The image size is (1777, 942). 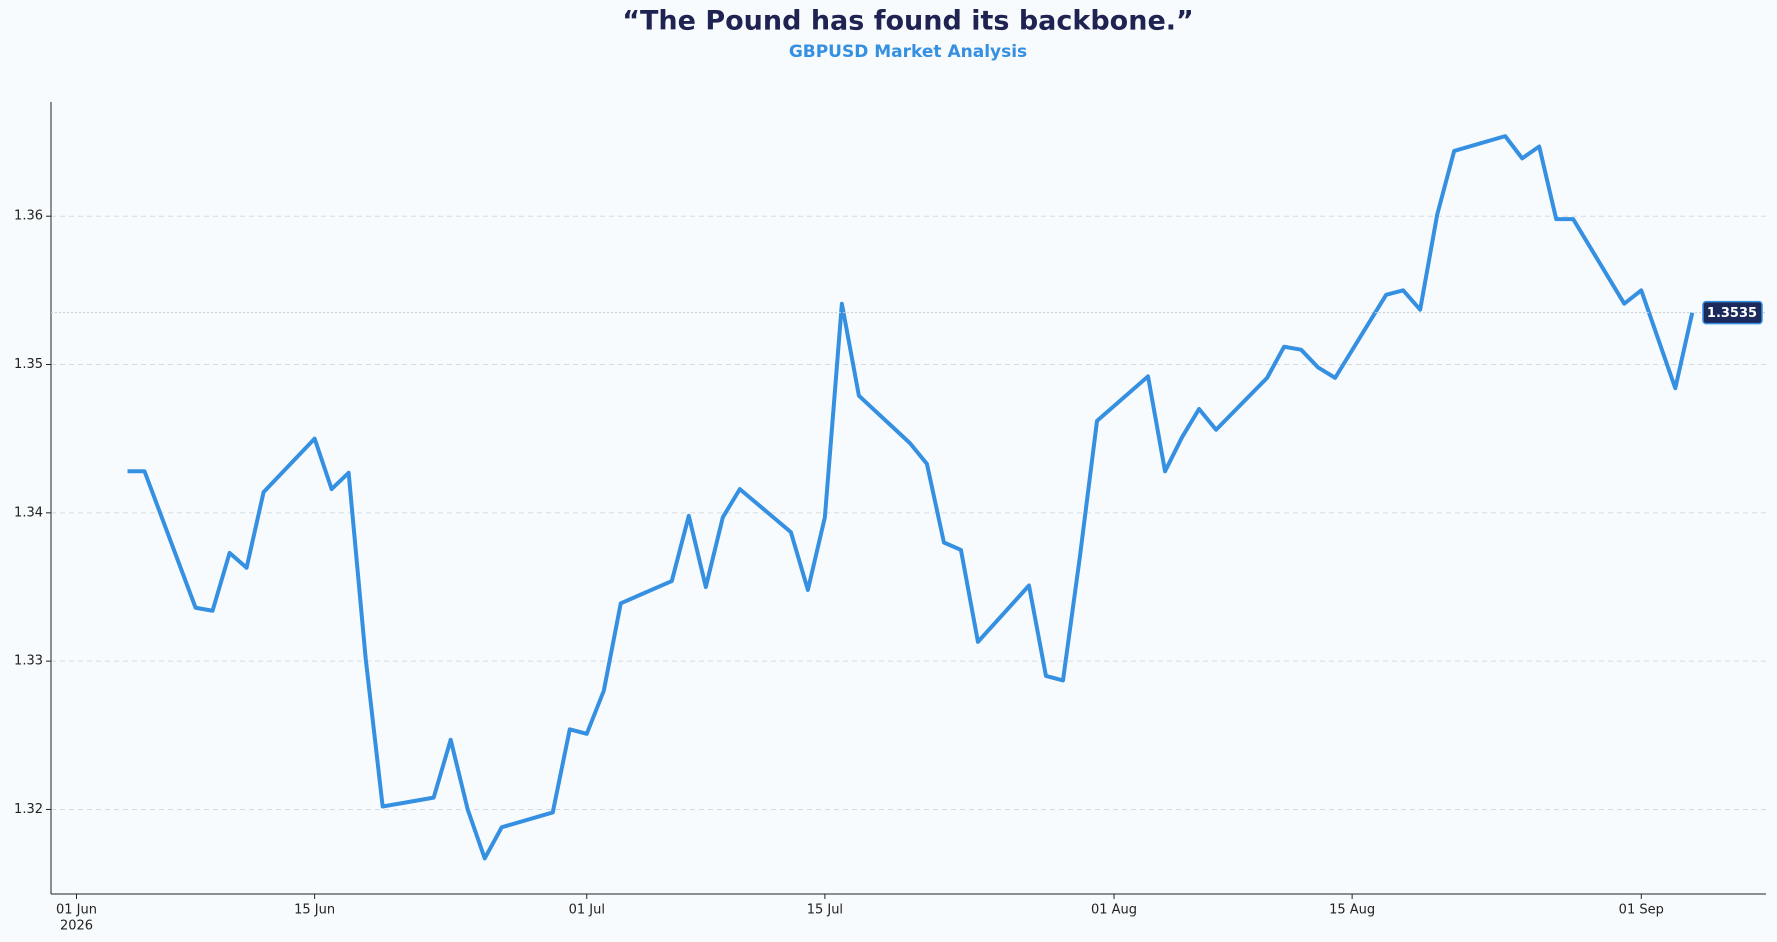 What do you see at coordinates (28, 364) in the screenshot?
I see `y-tick-label: 1.35` at bounding box center [28, 364].